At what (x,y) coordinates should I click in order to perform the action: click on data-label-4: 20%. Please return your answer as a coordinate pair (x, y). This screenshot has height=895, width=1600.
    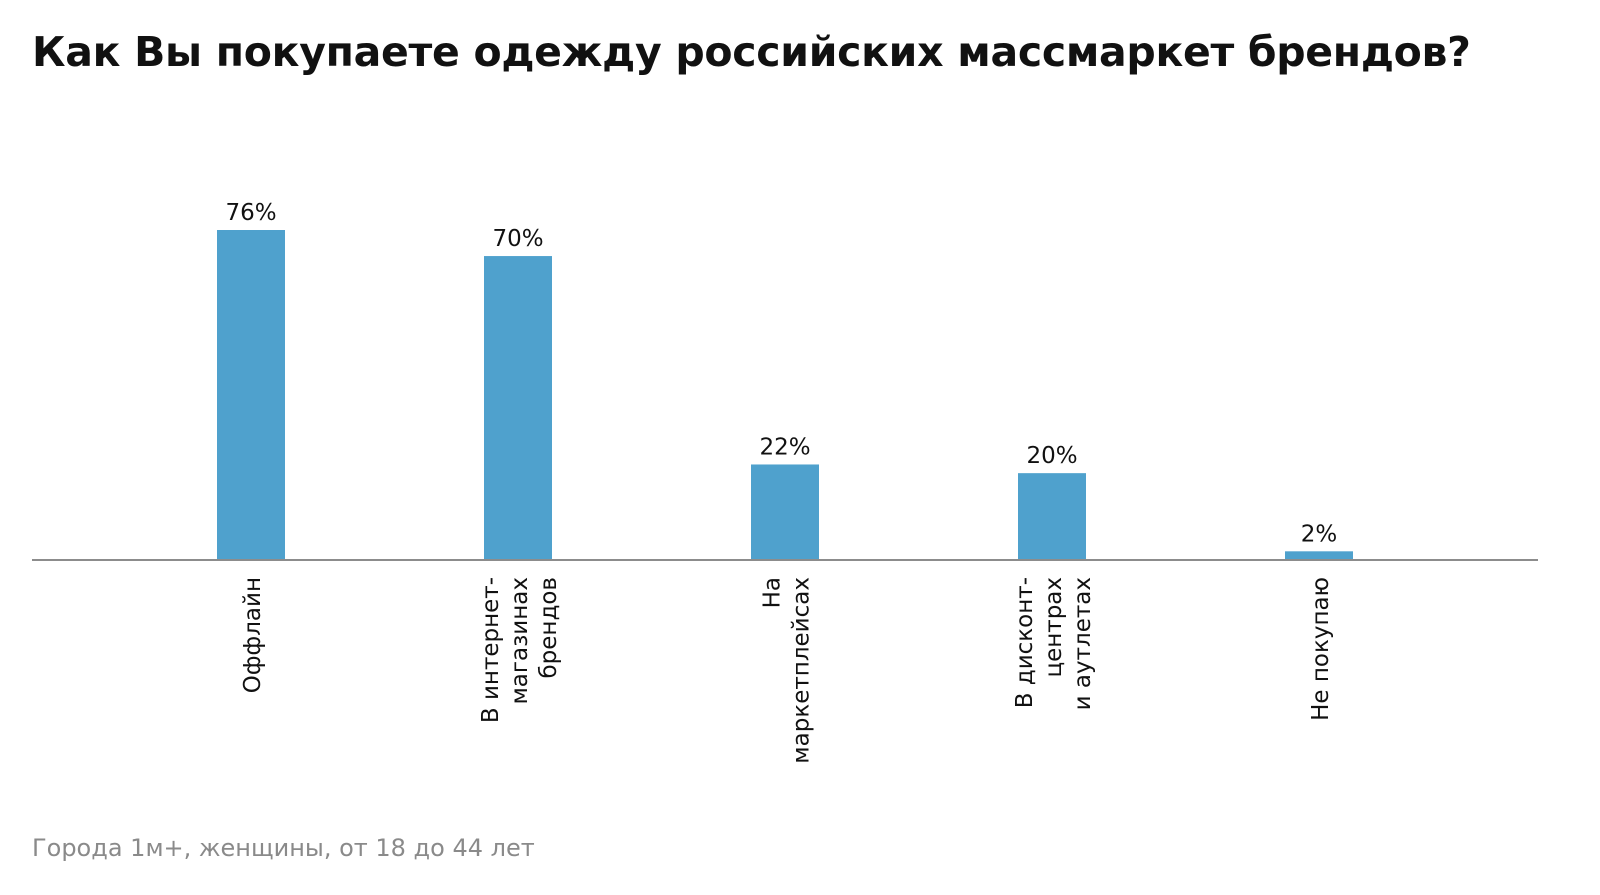
    Looking at the image, I should click on (1051, 456).